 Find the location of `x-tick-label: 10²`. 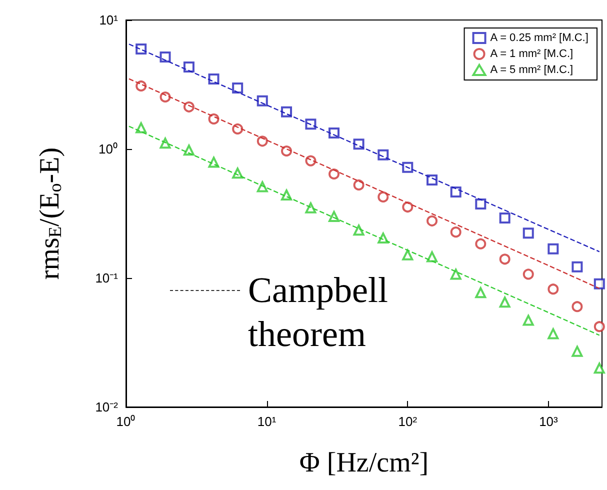

x-tick-label: 10² is located at coordinates (408, 421).